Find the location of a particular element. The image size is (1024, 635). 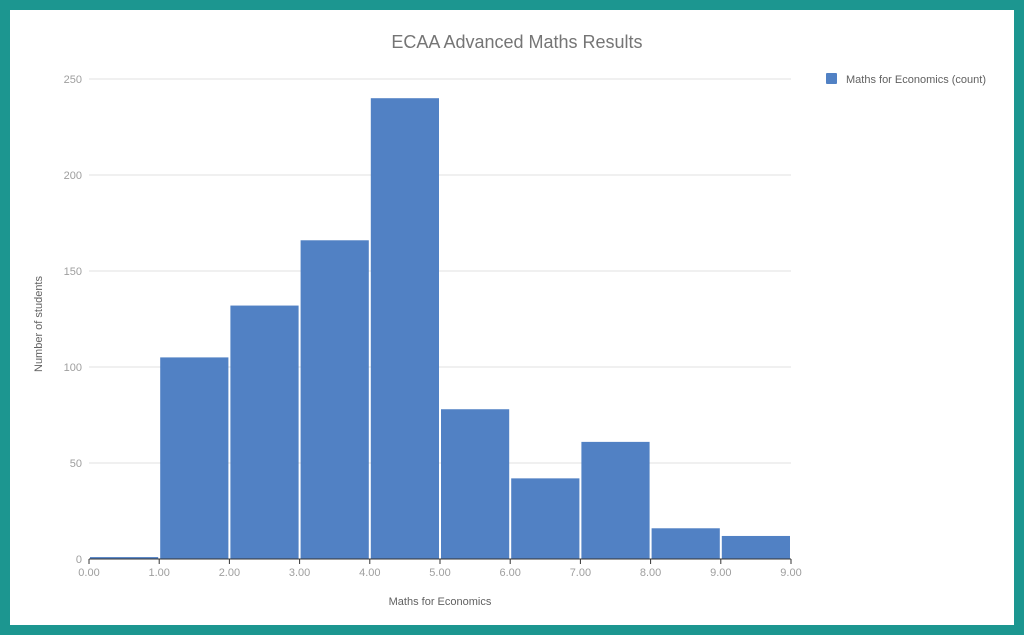

y-tick-label-2: 100 is located at coordinates (73, 368).